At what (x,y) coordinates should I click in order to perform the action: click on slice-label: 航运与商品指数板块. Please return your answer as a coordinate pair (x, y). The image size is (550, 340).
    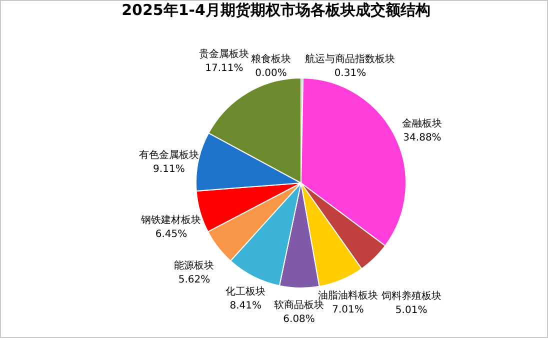
    Looking at the image, I should click on (350, 59).